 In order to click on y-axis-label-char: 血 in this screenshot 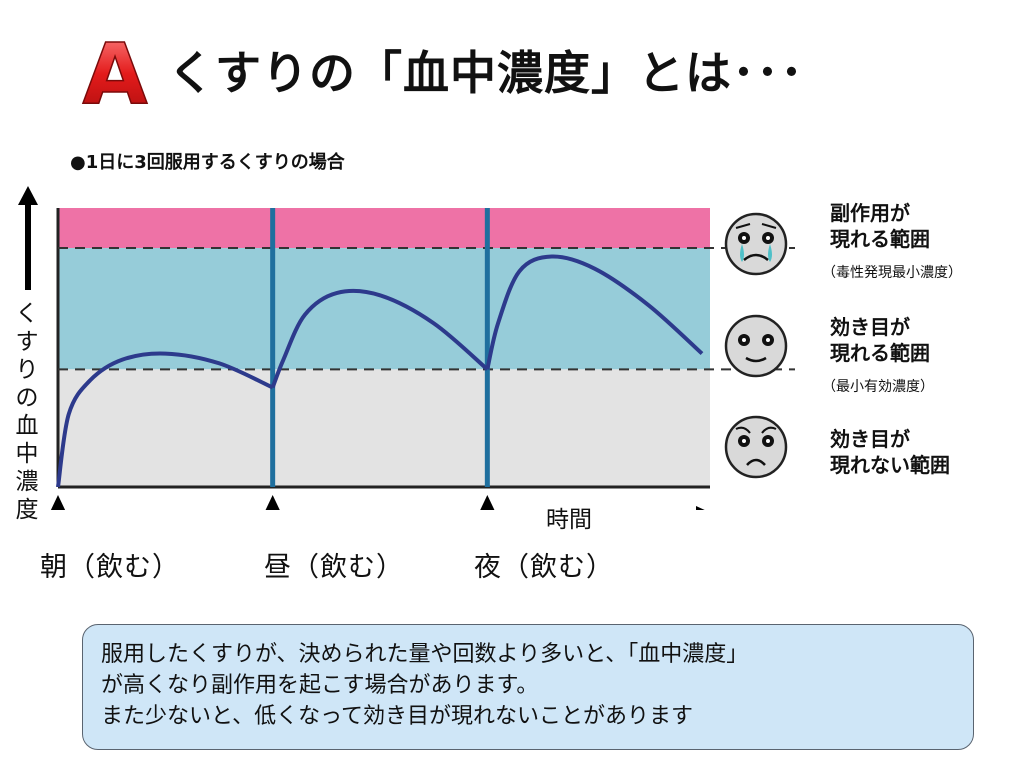, I will do `click(27, 426)`.